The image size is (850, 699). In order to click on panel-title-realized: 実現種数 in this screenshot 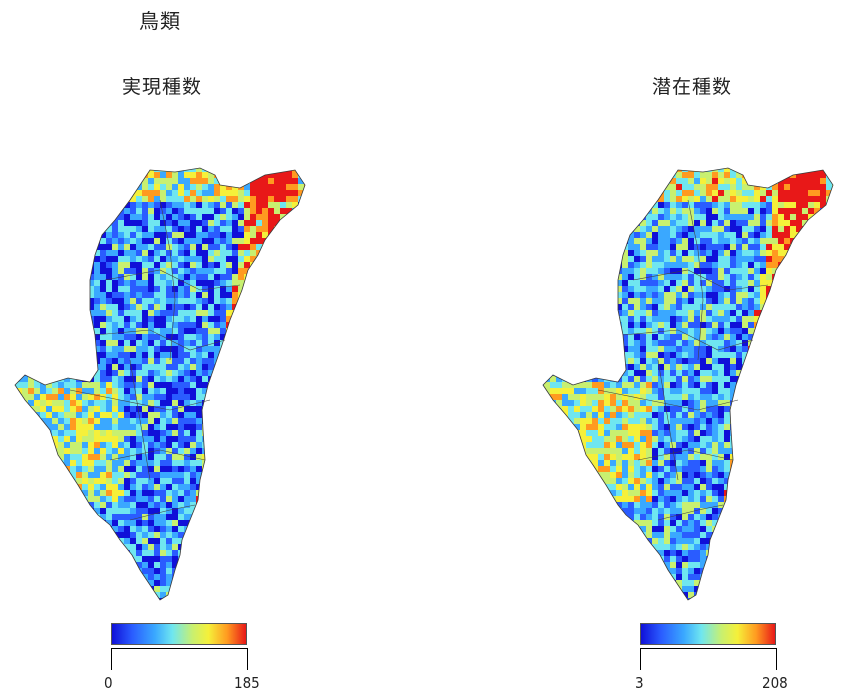, I will do `click(162, 87)`.